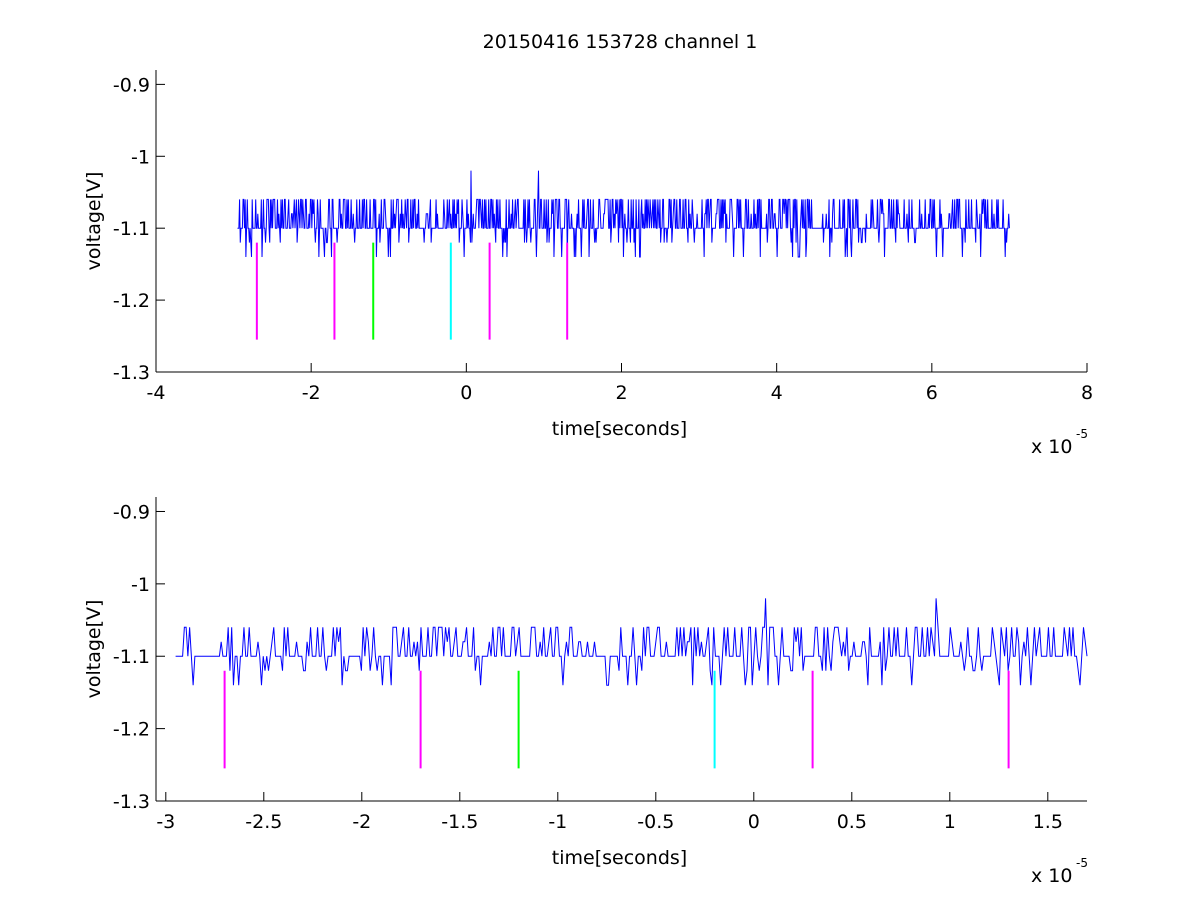 The height and width of the screenshot is (901, 1200). Describe the element at coordinates (932, 393) in the screenshot. I see `x-tick-label: 6` at that location.